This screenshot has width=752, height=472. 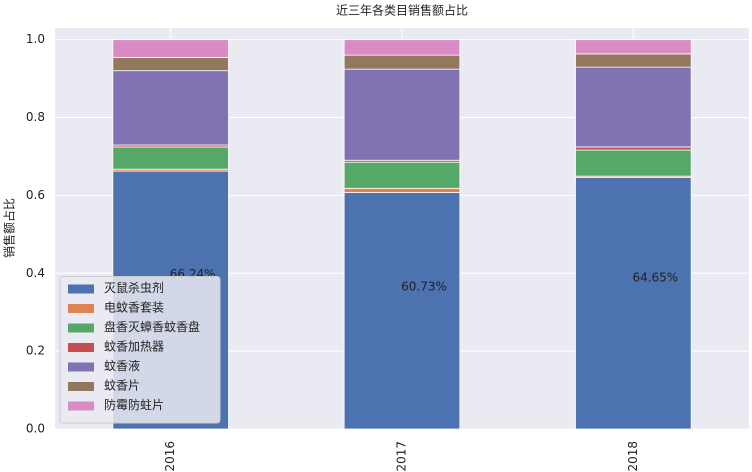 I want to click on y-axis-label: 销售额占比, so click(x=9, y=228).